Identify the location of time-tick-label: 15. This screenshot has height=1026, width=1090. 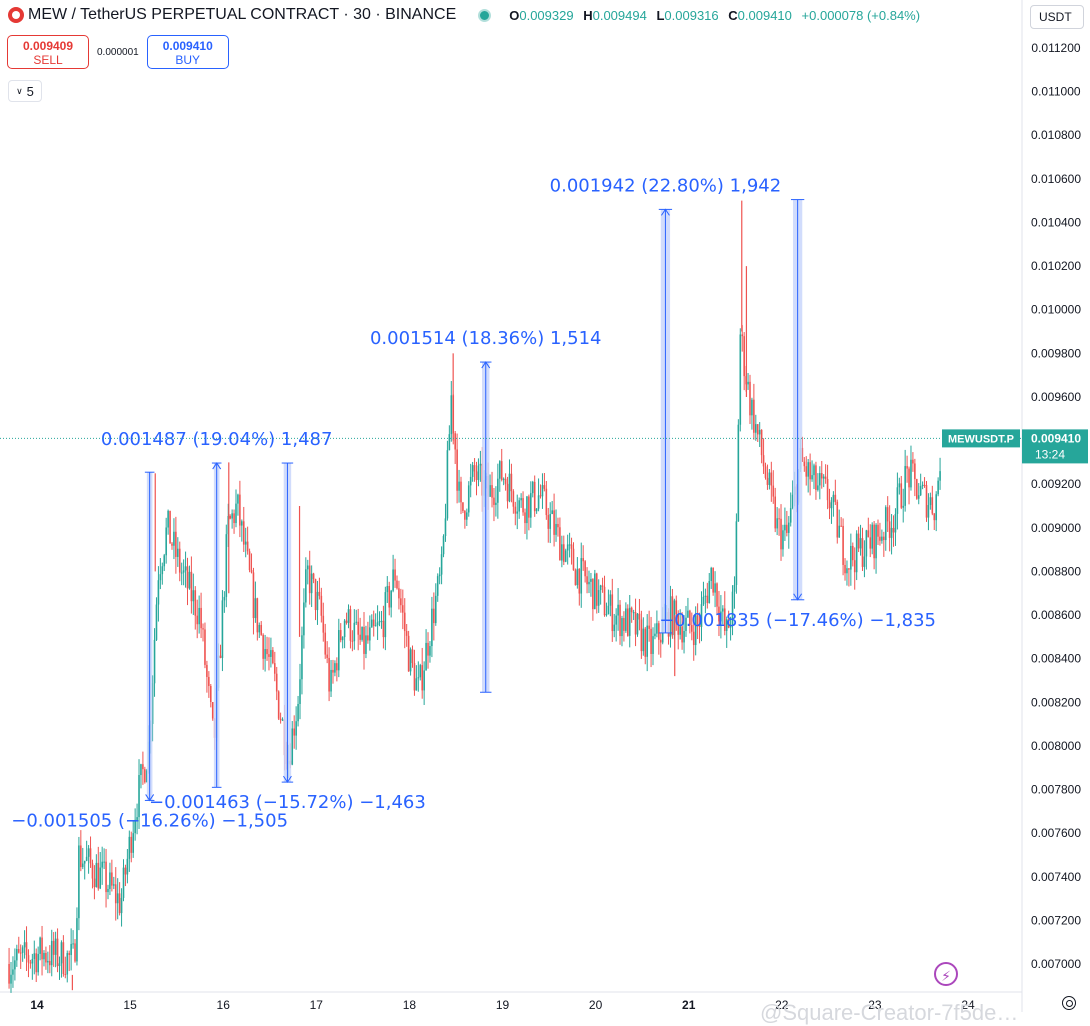
(130, 1005).